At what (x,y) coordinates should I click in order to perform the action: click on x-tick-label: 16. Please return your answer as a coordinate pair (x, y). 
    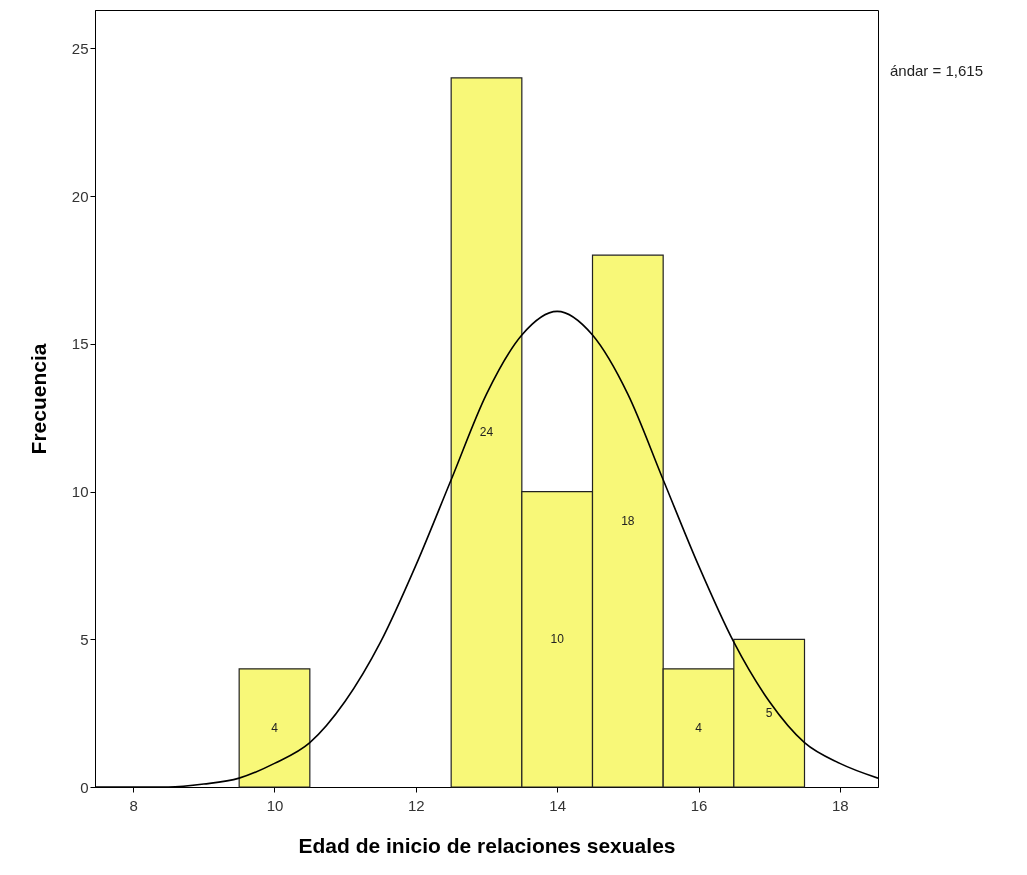
    Looking at the image, I should click on (699, 805).